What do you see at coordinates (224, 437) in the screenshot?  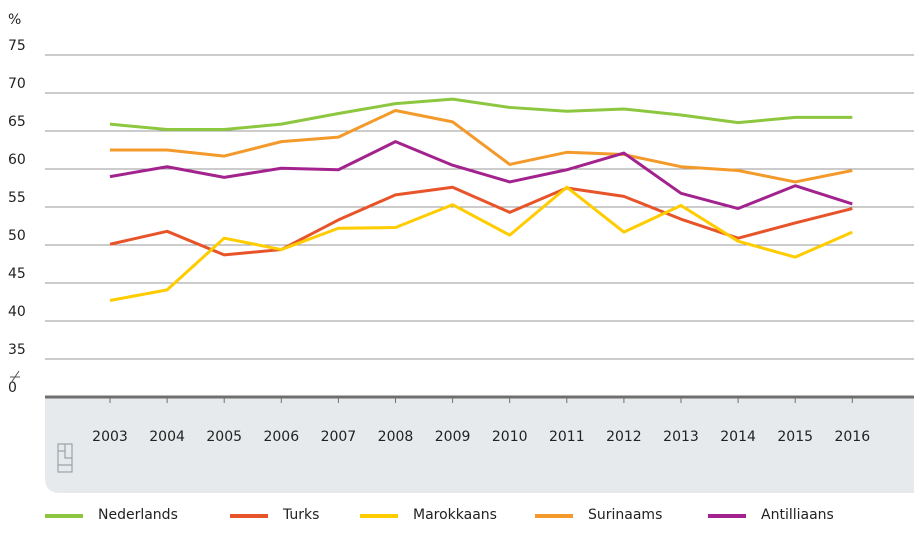 I see `x-tick-label: 2005` at bounding box center [224, 437].